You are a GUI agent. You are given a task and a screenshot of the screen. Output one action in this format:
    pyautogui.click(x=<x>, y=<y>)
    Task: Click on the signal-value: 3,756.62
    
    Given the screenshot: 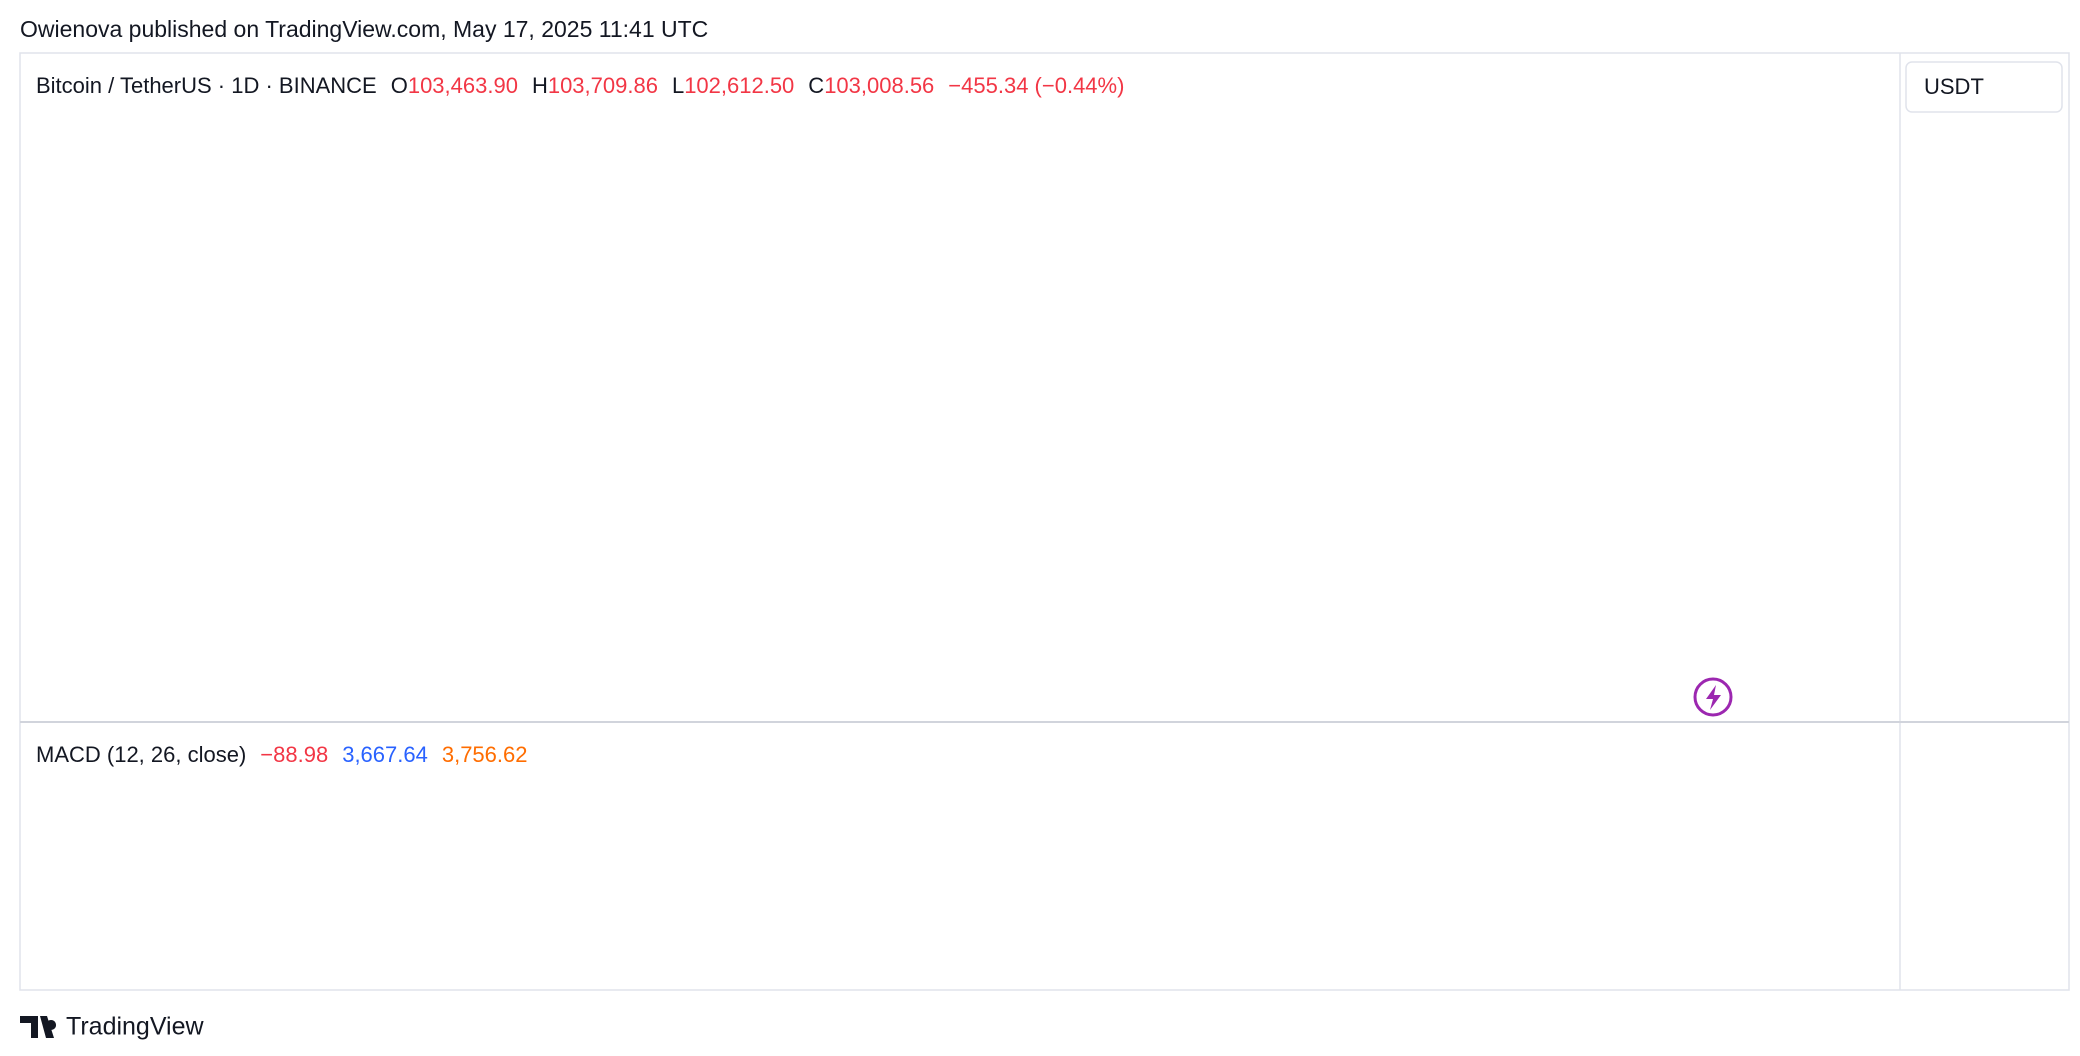 What is the action you would take?
    pyautogui.click(x=485, y=754)
    